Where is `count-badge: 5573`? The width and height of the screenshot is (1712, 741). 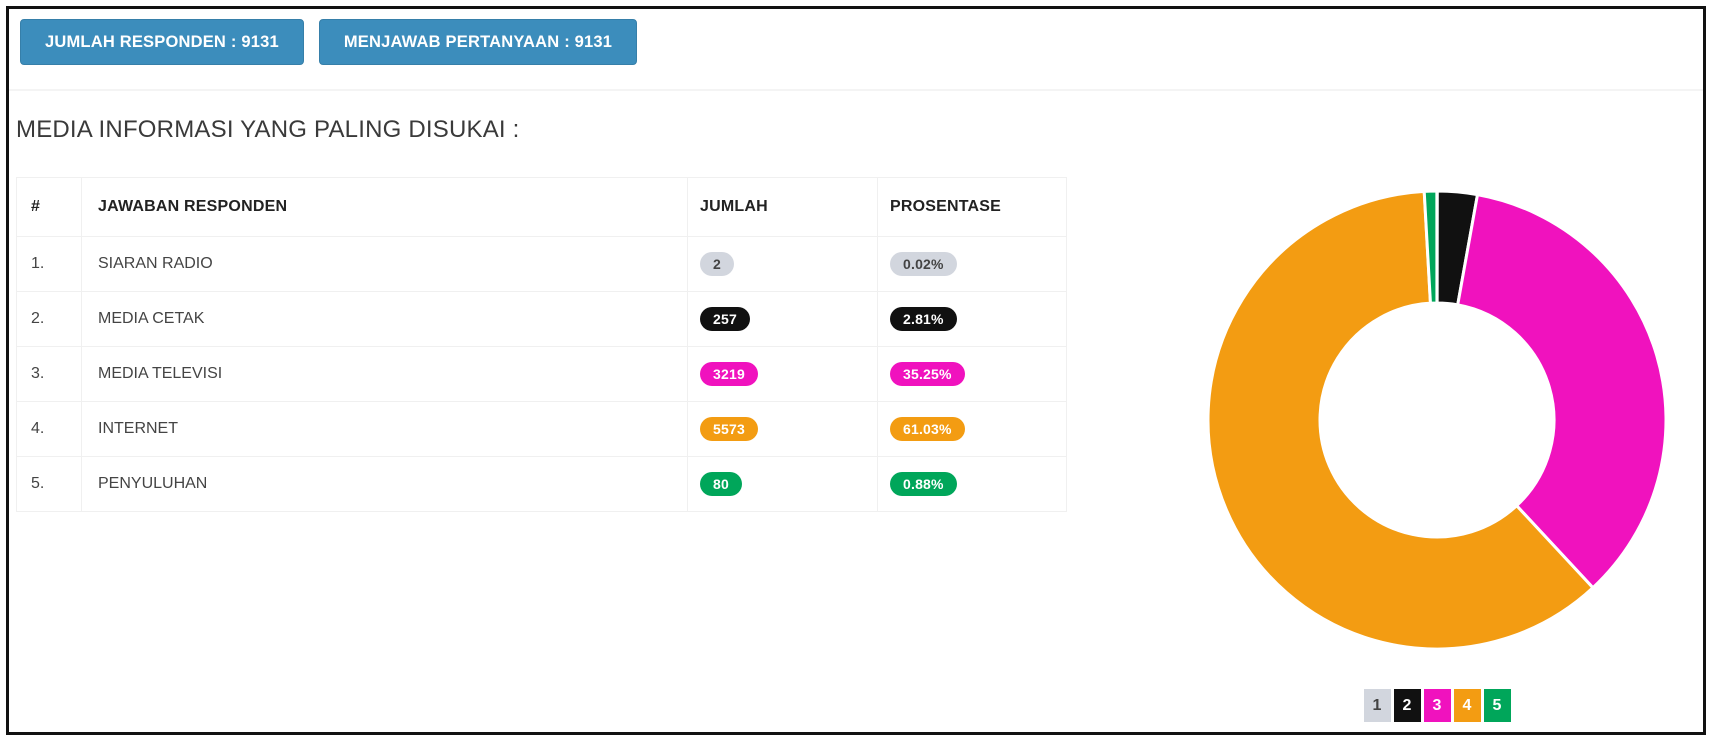 count-badge: 5573 is located at coordinates (729, 429).